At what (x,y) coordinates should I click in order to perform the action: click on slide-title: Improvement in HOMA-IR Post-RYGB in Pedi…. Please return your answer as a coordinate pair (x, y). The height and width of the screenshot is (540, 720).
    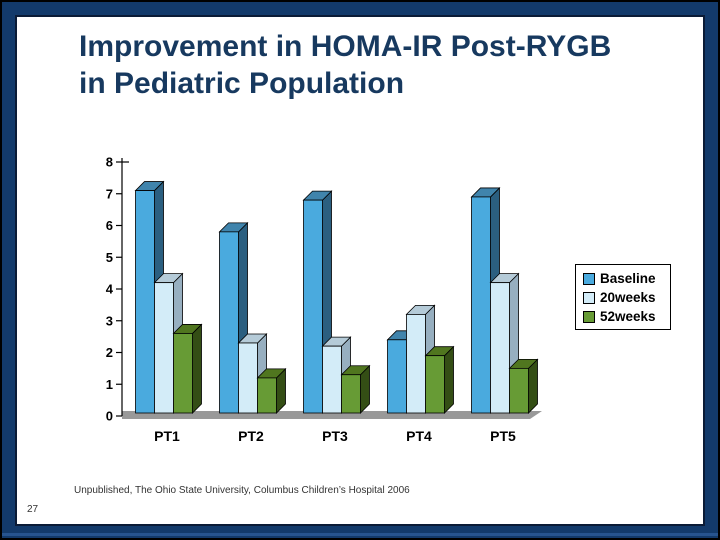
    Looking at the image, I should click on (345, 65).